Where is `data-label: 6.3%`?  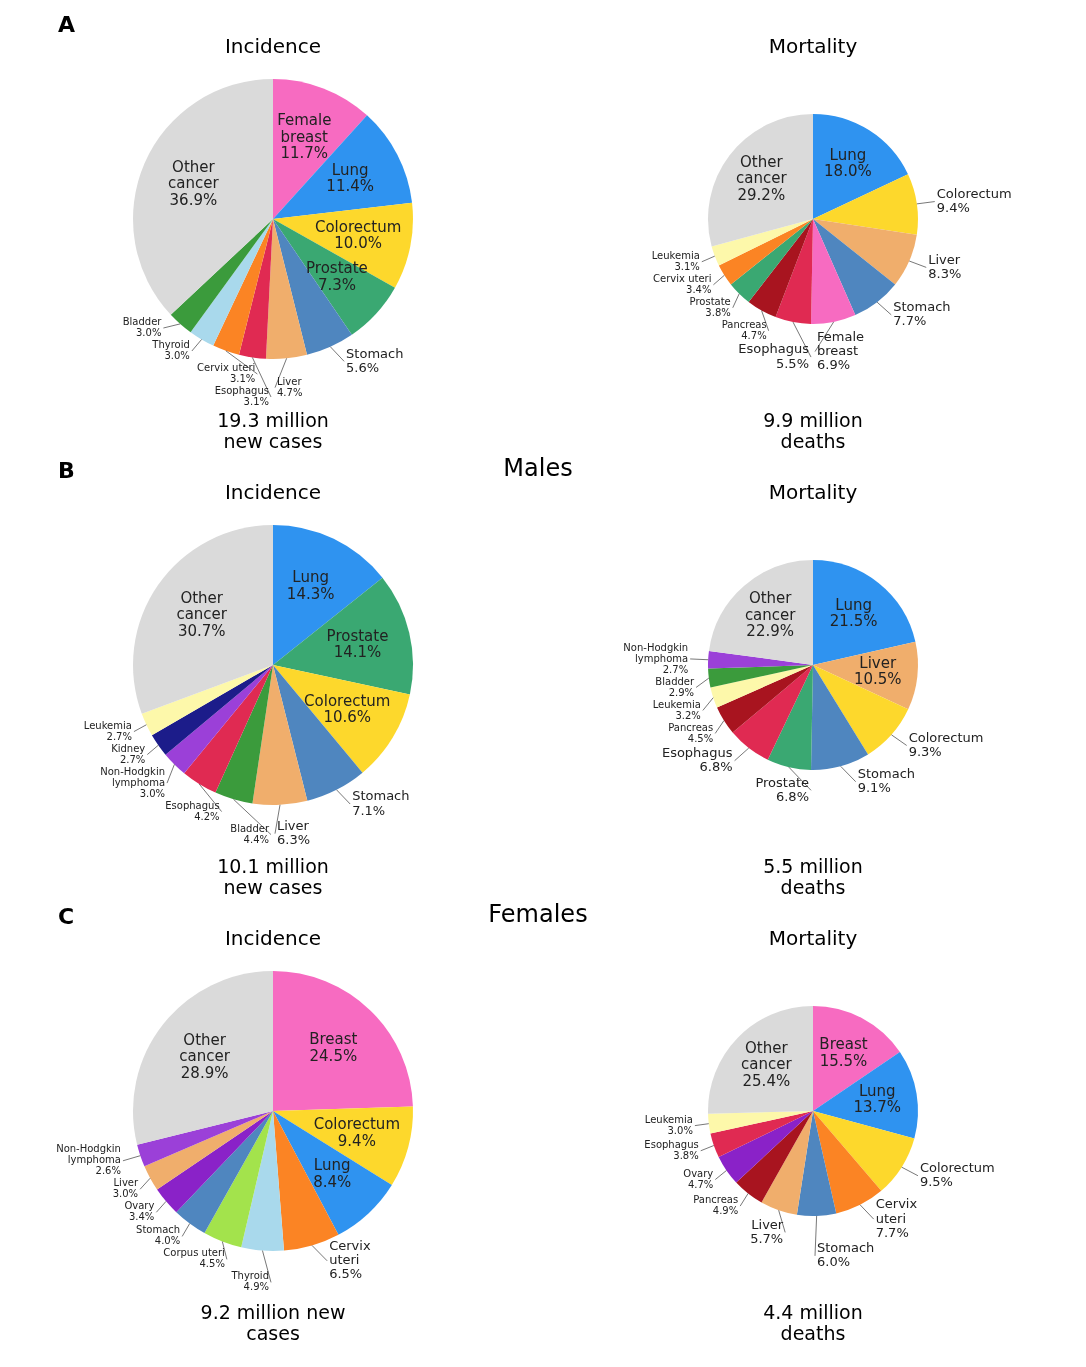 data-label: 6.3% is located at coordinates (294, 840).